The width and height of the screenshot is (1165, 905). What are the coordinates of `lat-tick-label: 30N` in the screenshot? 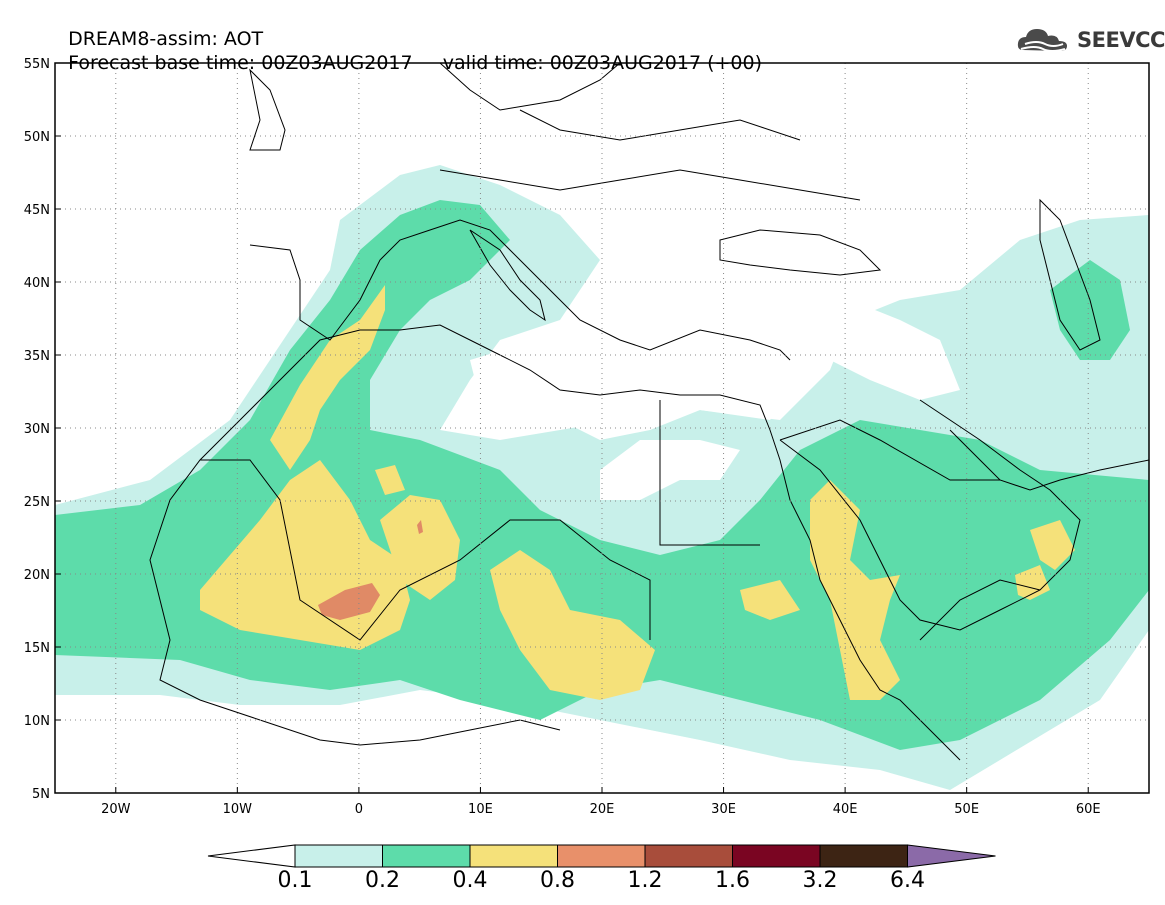 It's located at (37, 429).